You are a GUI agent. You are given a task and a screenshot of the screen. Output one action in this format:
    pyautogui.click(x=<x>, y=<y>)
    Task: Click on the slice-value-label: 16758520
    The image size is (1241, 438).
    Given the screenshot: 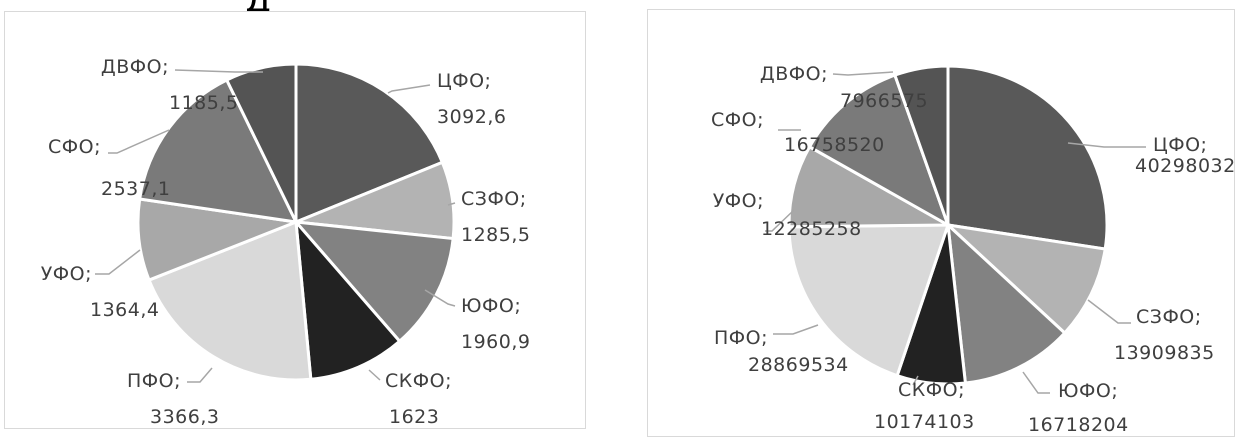 What is the action you would take?
    pyautogui.click(x=834, y=145)
    